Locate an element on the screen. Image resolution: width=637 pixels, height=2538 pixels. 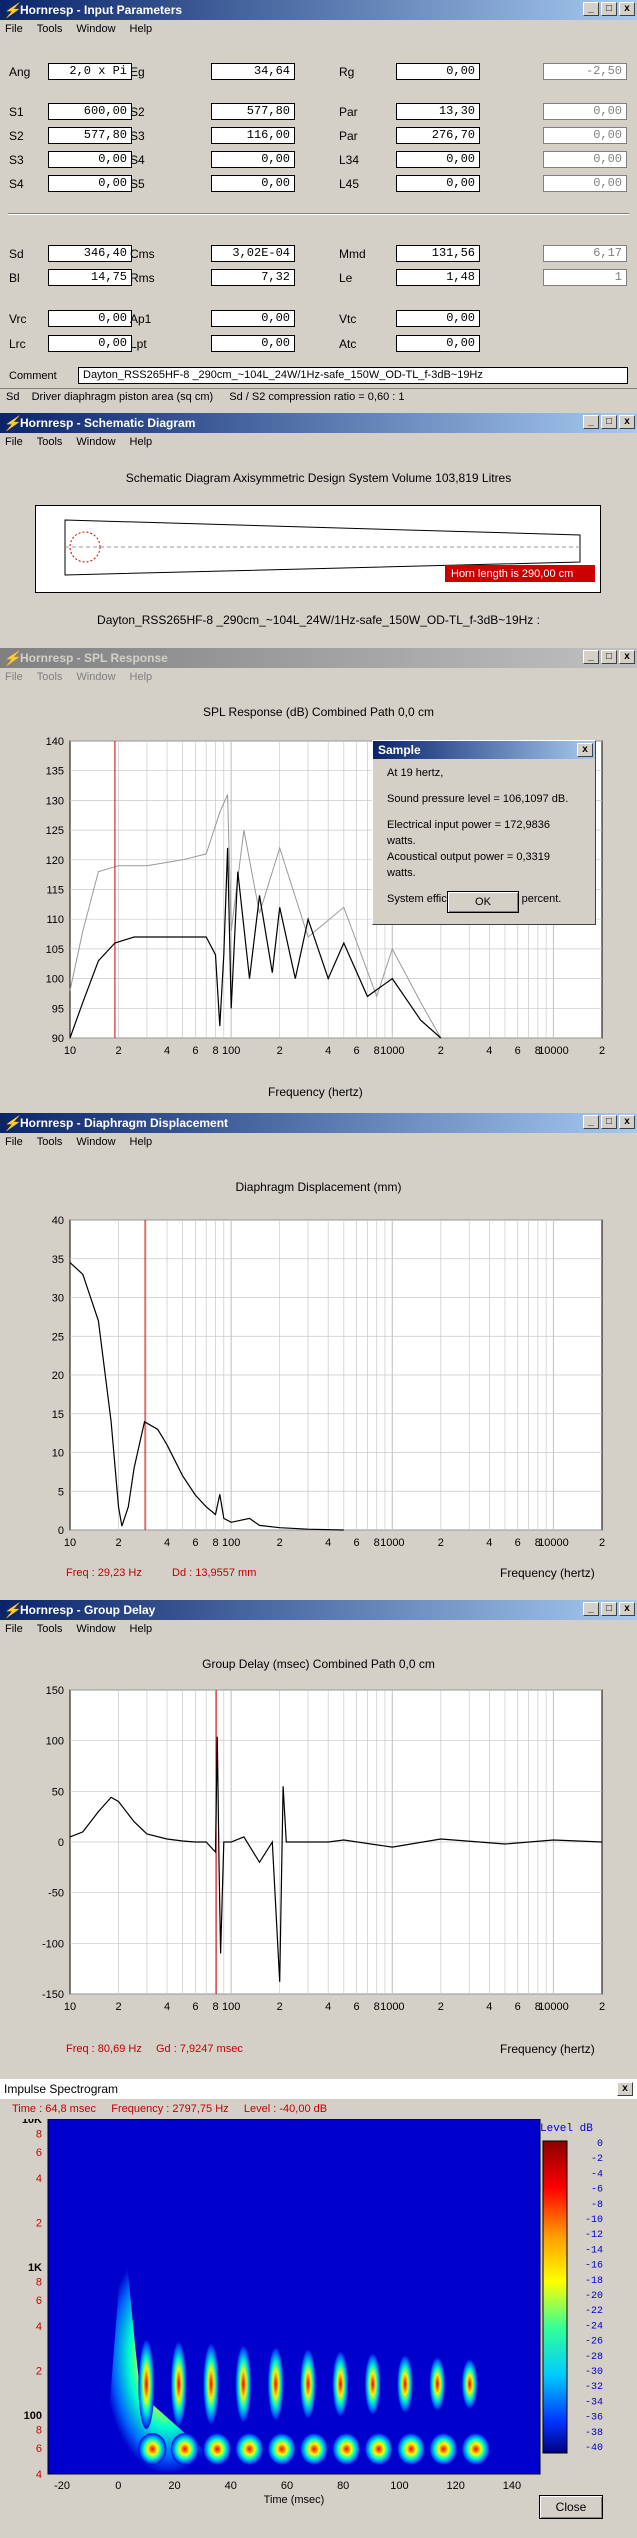
x-tick-label: 4 is located at coordinates (328, 1051).